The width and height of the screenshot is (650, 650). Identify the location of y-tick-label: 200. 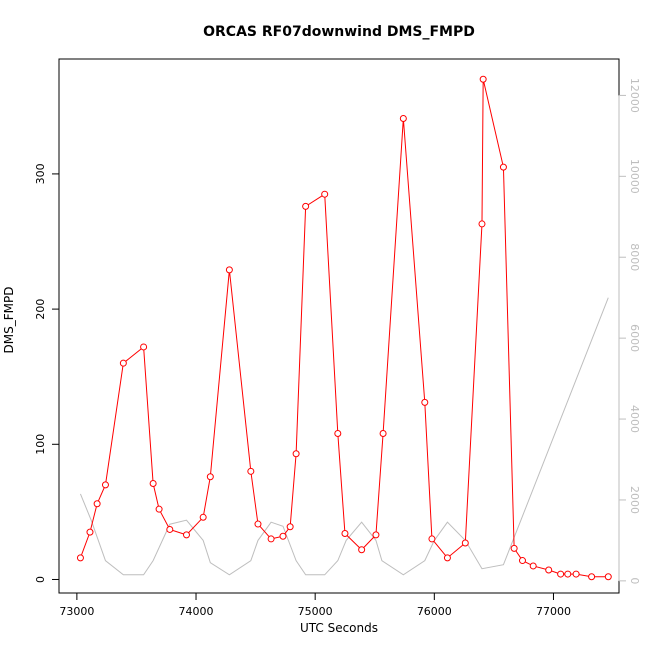
(40, 309).